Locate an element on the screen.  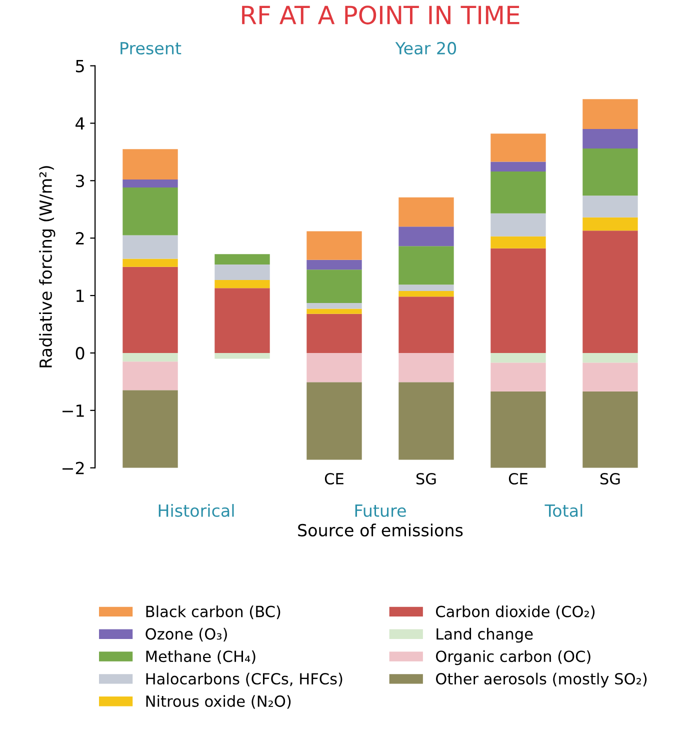
legend-label: Other aerosols (mostly SO₂) is located at coordinates (541, 680).